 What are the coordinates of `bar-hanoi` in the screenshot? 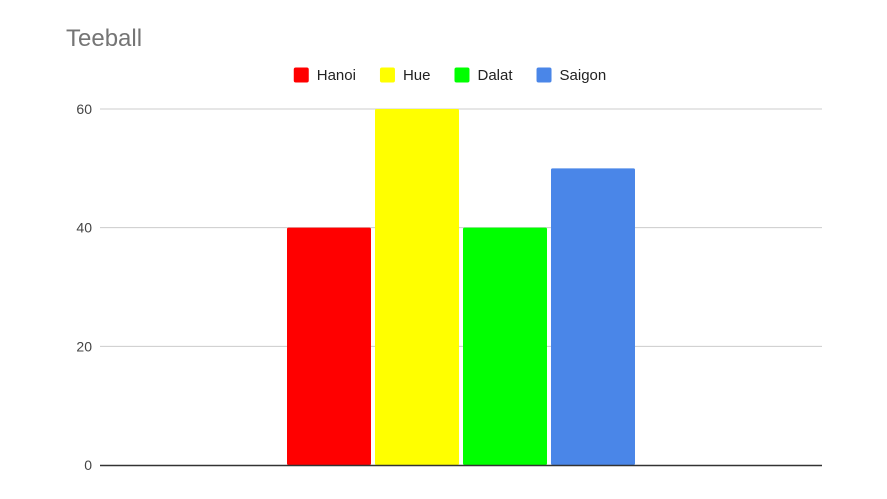 It's located at (329, 346).